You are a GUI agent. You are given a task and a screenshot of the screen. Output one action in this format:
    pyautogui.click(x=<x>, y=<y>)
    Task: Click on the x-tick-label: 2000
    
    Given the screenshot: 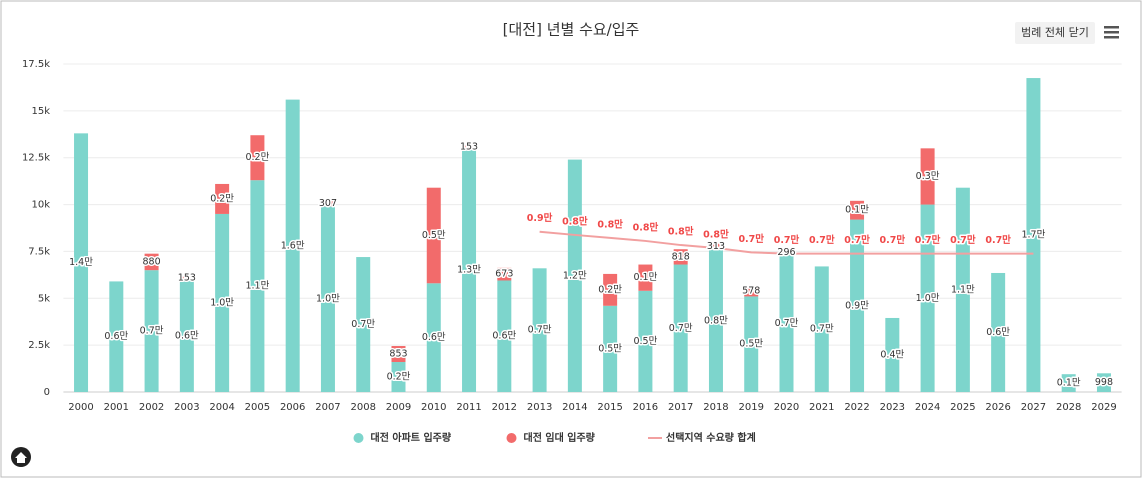 What is the action you would take?
    pyautogui.click(x=80, y=407)
    